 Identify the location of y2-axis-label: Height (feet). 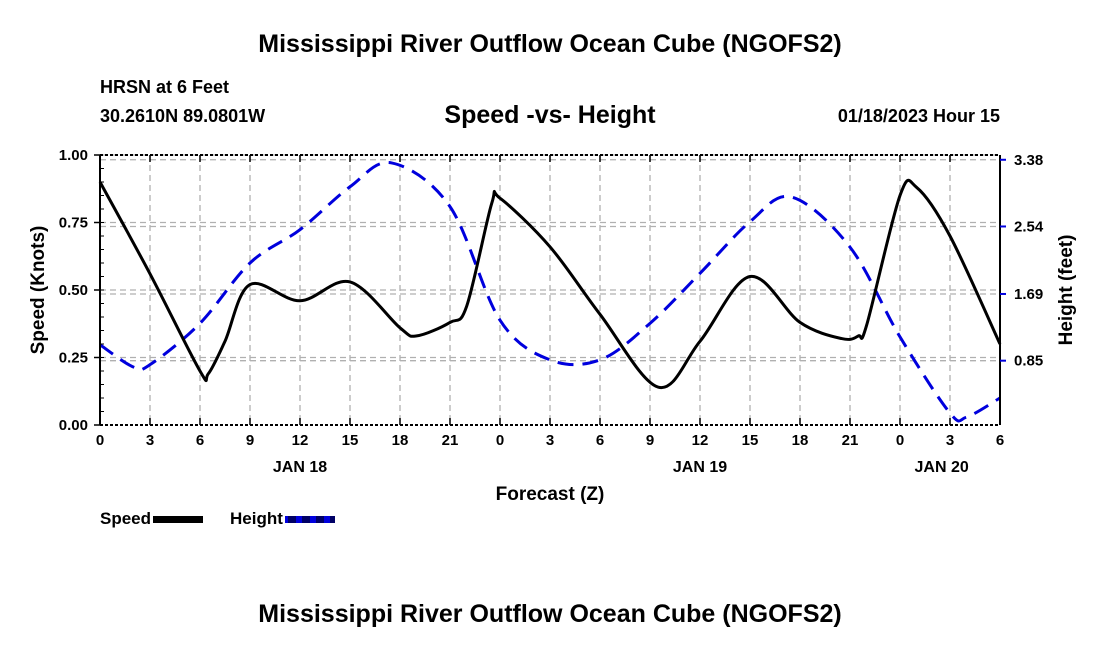
(1066, 290).